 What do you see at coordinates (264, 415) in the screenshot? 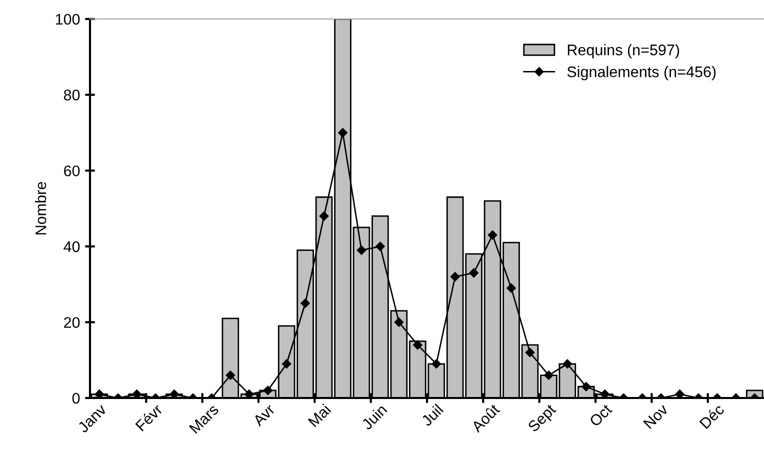
I see `x-tick-label: Avr` at bounding box center [264, 415].